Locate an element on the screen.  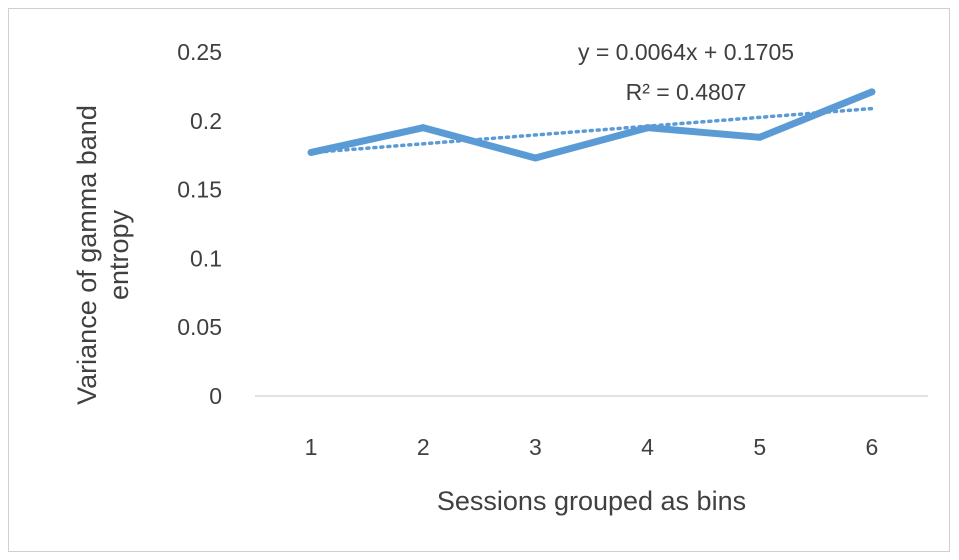
trendline-r2: R² = 0.4807 is located at coordinates (686, 92).